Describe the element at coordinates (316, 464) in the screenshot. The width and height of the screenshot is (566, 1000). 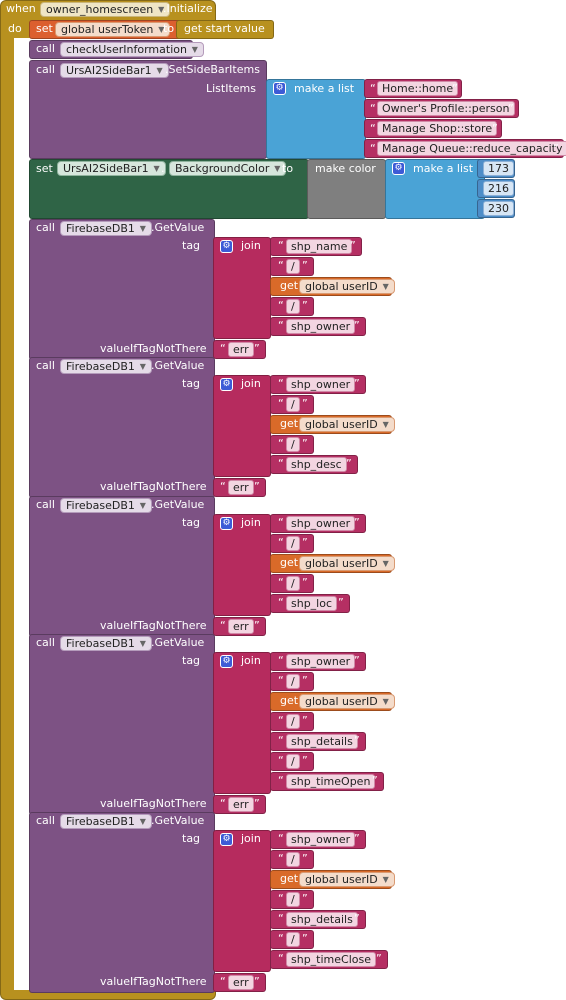
I see `join-text-field: shp_desc` at that location.